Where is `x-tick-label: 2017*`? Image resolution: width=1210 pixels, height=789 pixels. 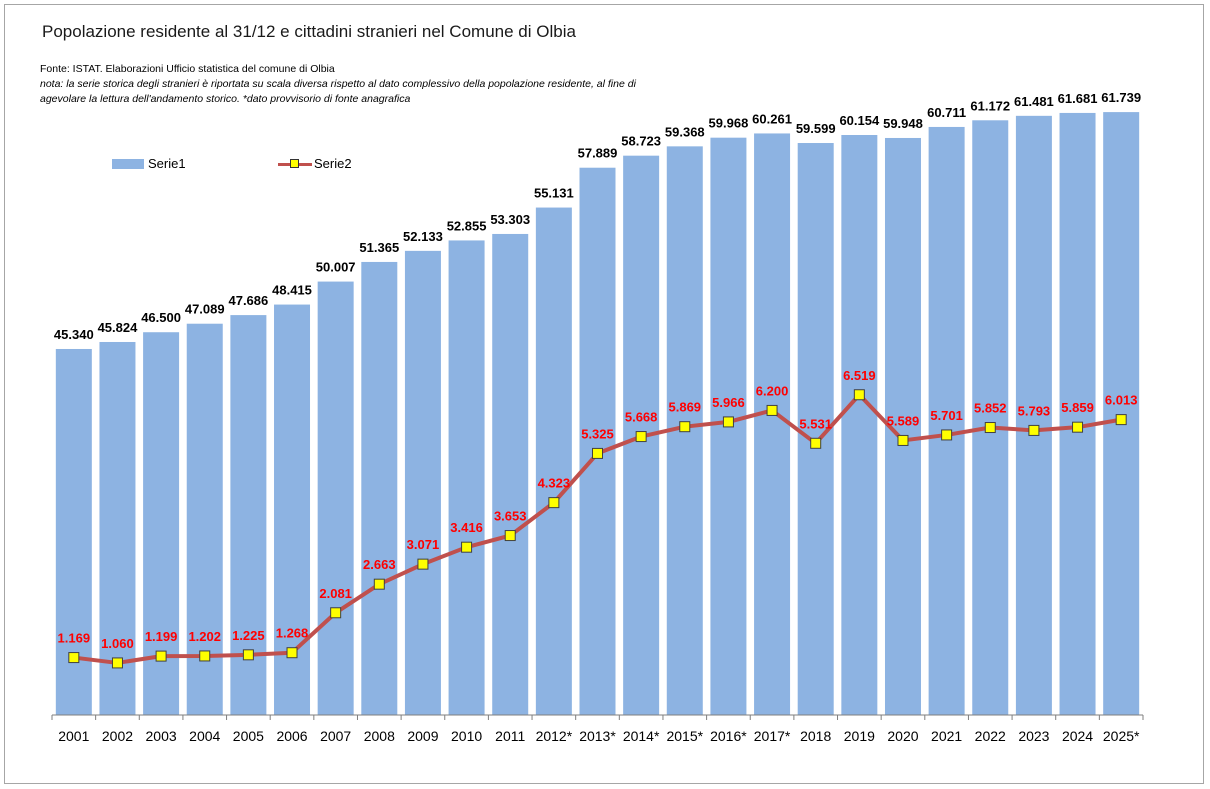
x-tick-label: 2017* is located at coordinates (772, 736).